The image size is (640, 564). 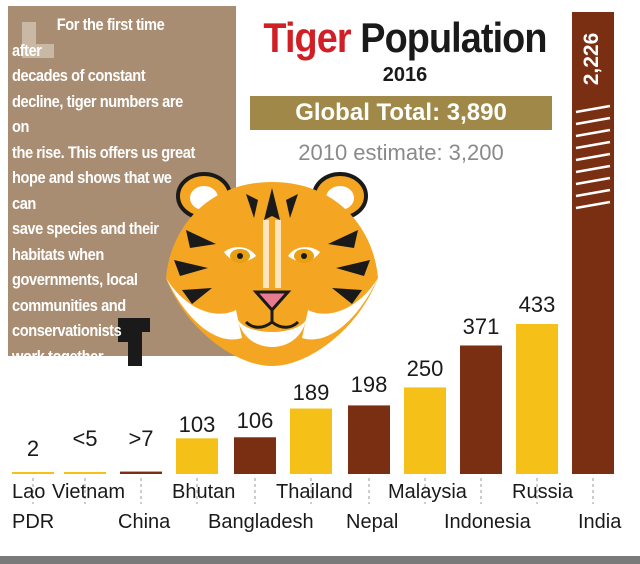 I want to click on category-label-bhutan: Bhutan, so click(x=203, y=492).